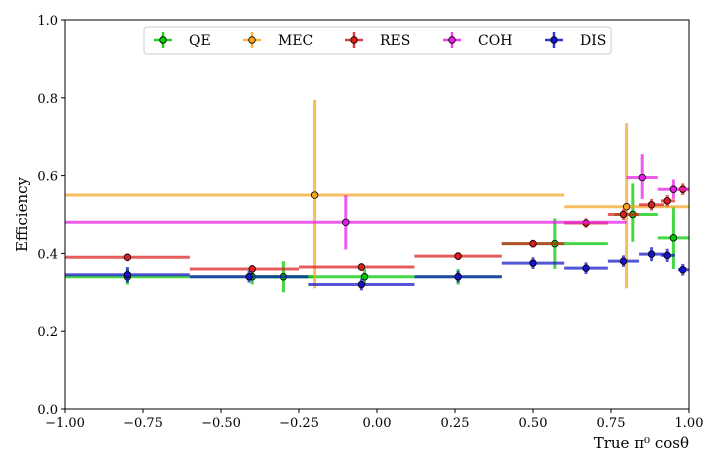 The height and width of the screenshot is (468, 720). Describe the element at coordinates (22, 214) in the screenshot. I see `y-axis-label: Efficiency` at that location.